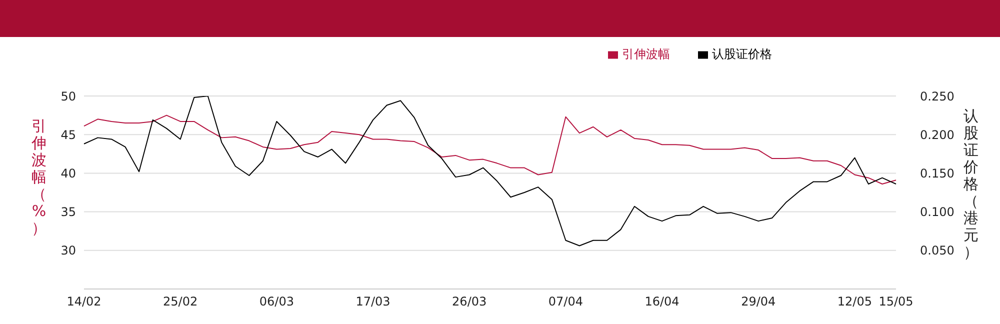 This screenshot has width=1000, height=324. What do you see at coordinates (646, 54) in the screenshot?
I see `legend-label: 引伸波幅` at bounding box center [646, 54].